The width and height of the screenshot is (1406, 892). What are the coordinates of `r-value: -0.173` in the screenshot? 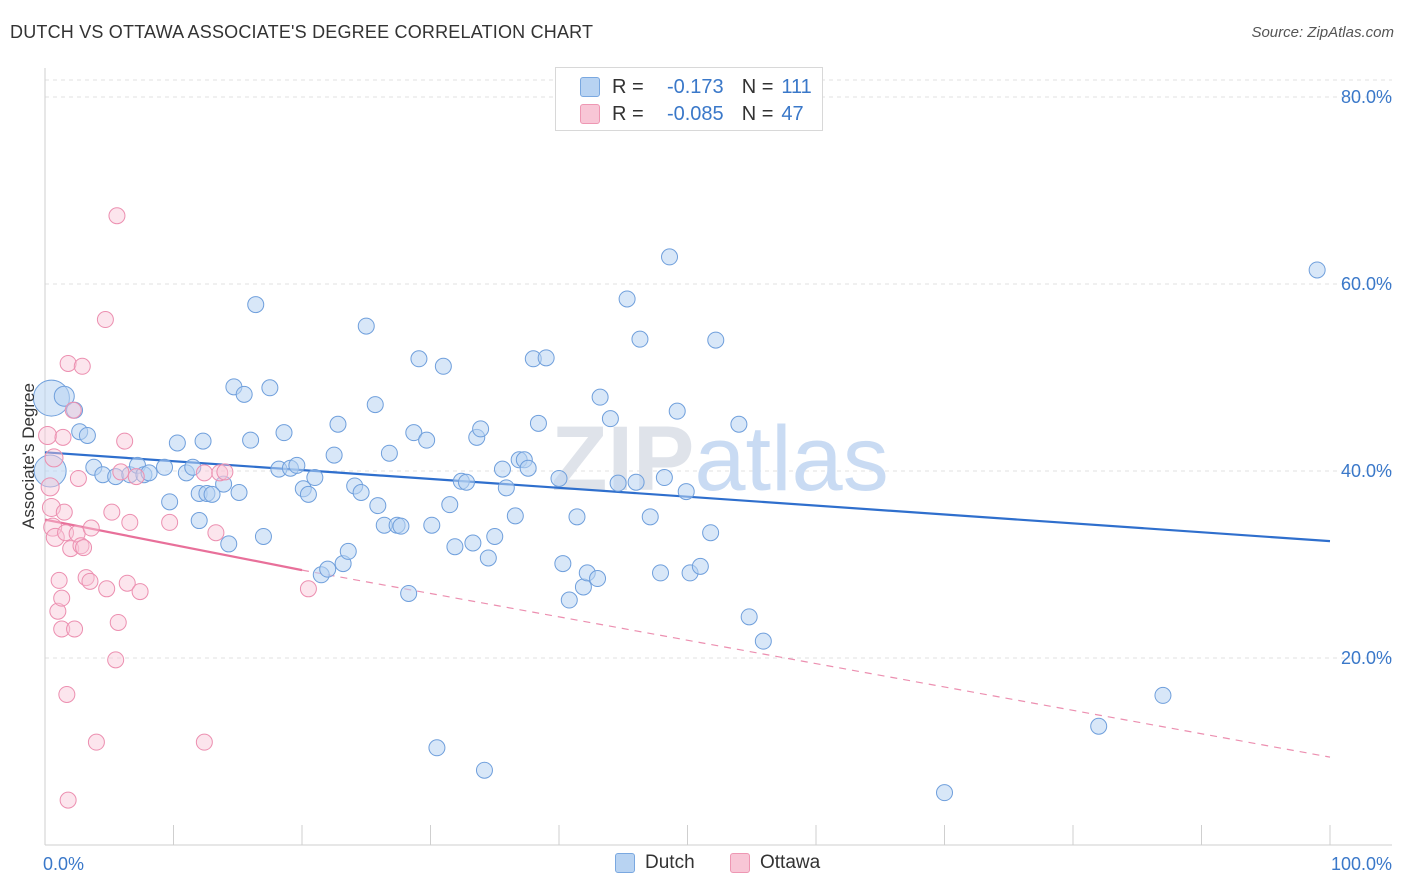 It's located at (695, 86).